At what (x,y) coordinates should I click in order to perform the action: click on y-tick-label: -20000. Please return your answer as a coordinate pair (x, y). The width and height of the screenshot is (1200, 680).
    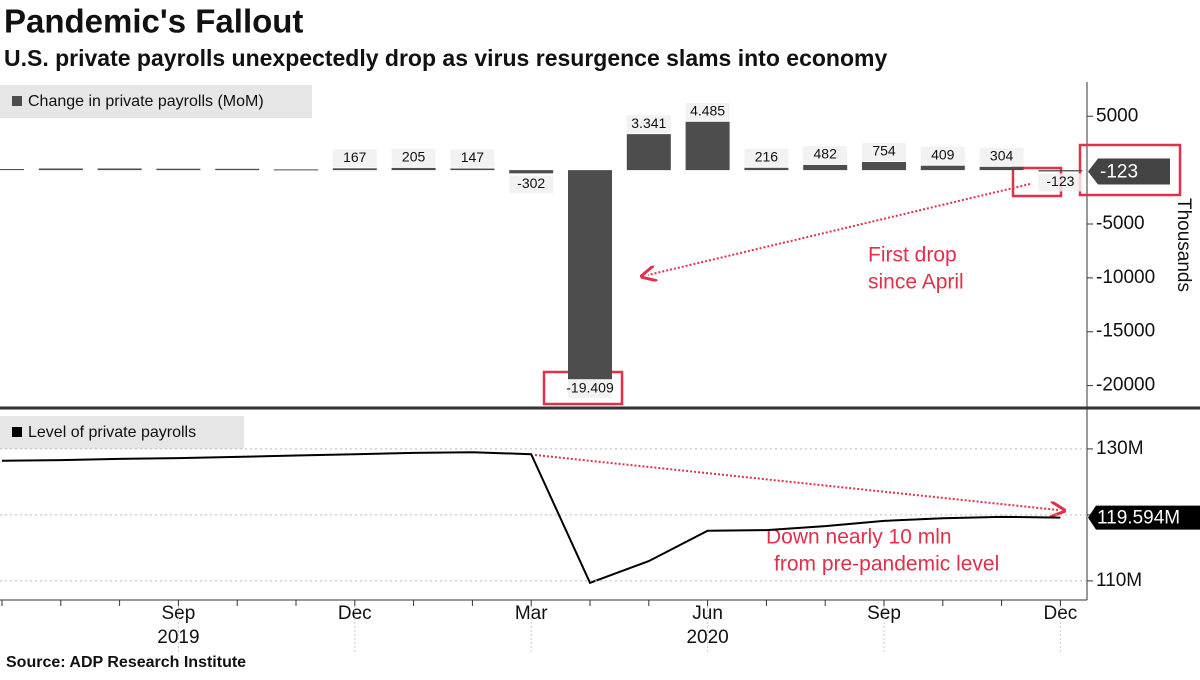
    Looking at the image, I should click on (1125, 385).